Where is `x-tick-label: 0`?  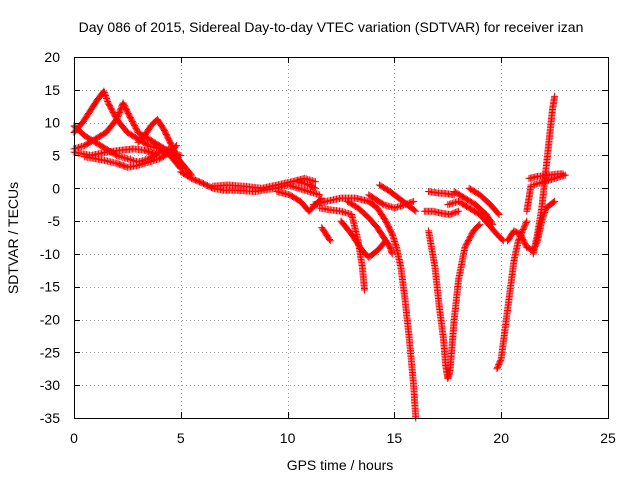 x-tick-label: 0 is located at coordinates (74, 438).